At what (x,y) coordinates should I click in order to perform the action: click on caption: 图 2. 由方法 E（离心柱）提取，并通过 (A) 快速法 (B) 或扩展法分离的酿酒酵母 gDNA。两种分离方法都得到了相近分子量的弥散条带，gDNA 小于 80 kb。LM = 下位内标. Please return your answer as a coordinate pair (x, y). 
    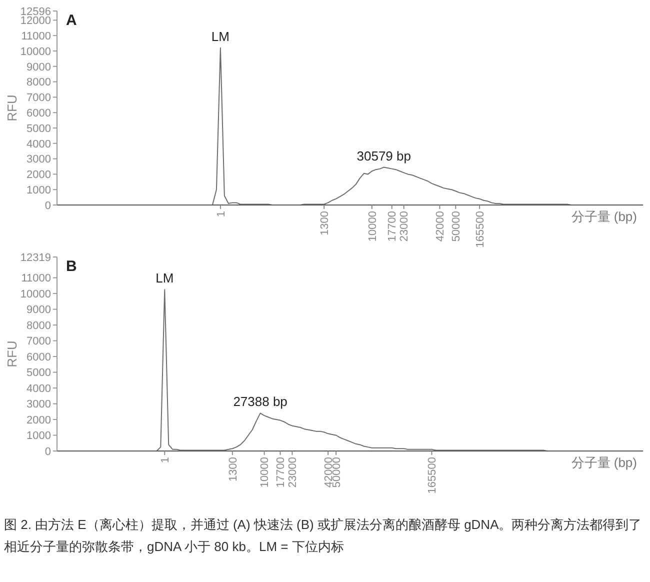
    Looking at the image, I should click on (323, 536).